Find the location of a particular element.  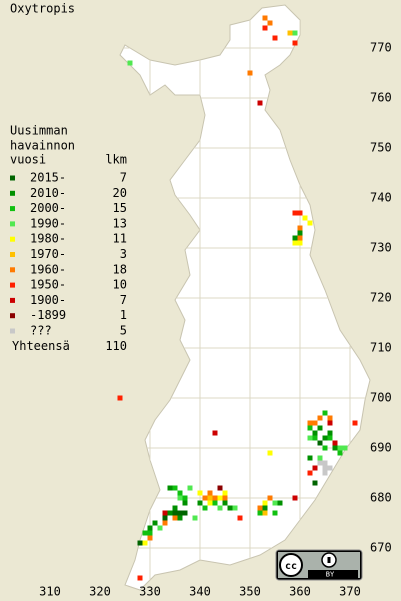

legend-label: 2000- is located at coordinates (48, 208).